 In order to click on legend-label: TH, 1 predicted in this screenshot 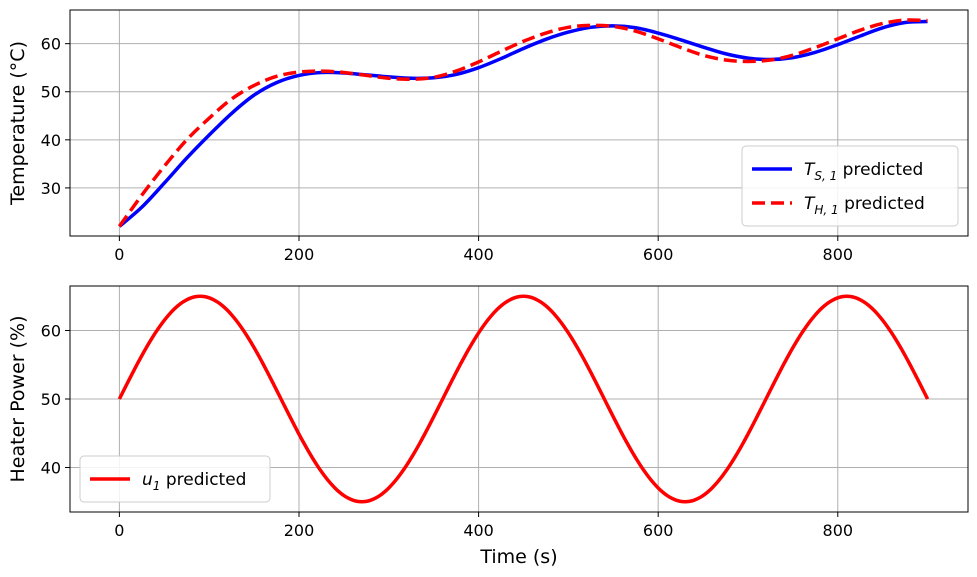, I will do `click(864, 205)`.